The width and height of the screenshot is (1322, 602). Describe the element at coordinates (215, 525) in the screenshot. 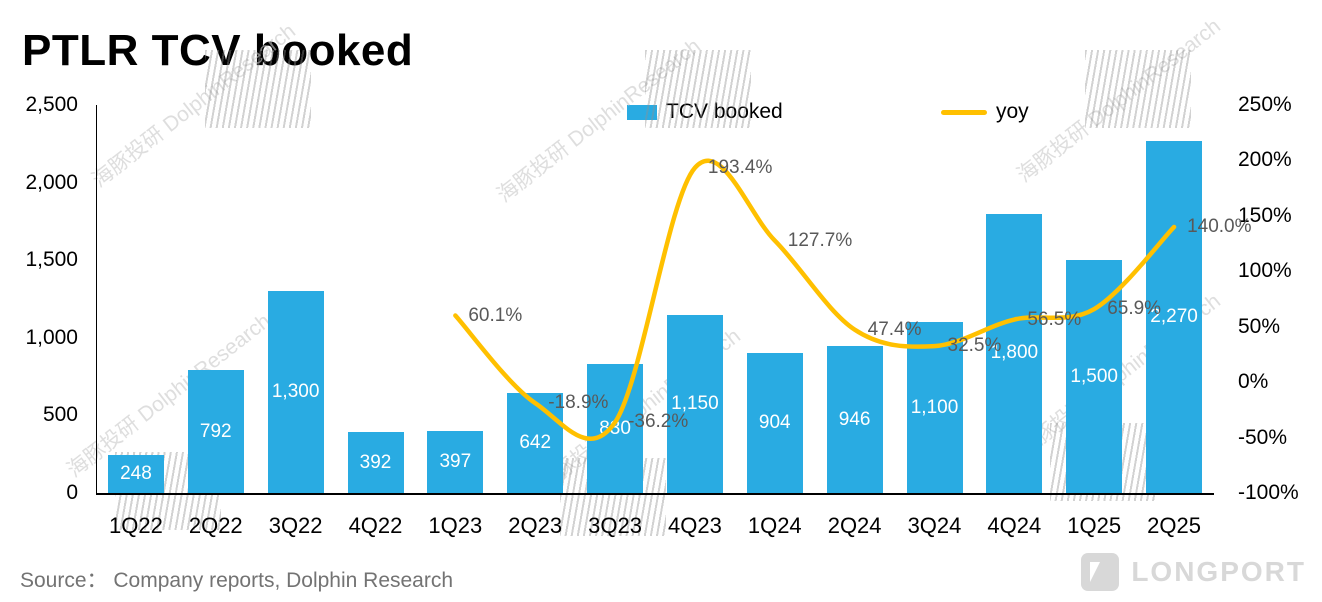

I see `x-axis-label: 2Q22` at that location.